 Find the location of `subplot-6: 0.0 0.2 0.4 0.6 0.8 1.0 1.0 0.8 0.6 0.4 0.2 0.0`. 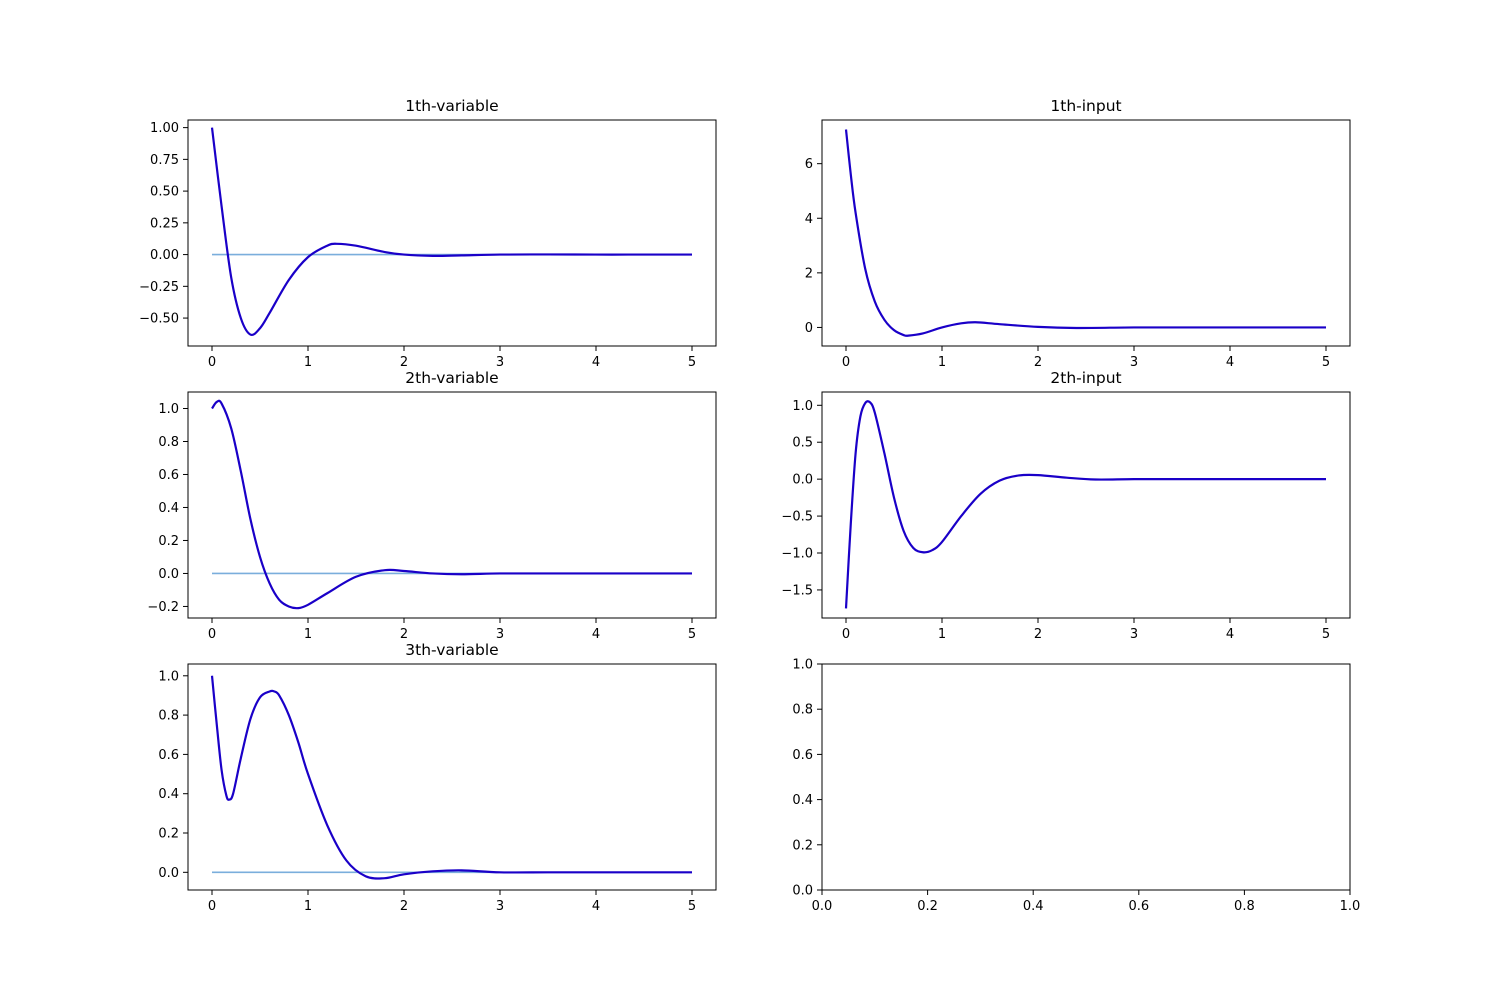

subplot-6: 0.0 0.2 0.4 0.6 0.8 1.0 1.0 0.8 0.6 0.4 0.2 0.0 is located at coordinates (1076, 786).